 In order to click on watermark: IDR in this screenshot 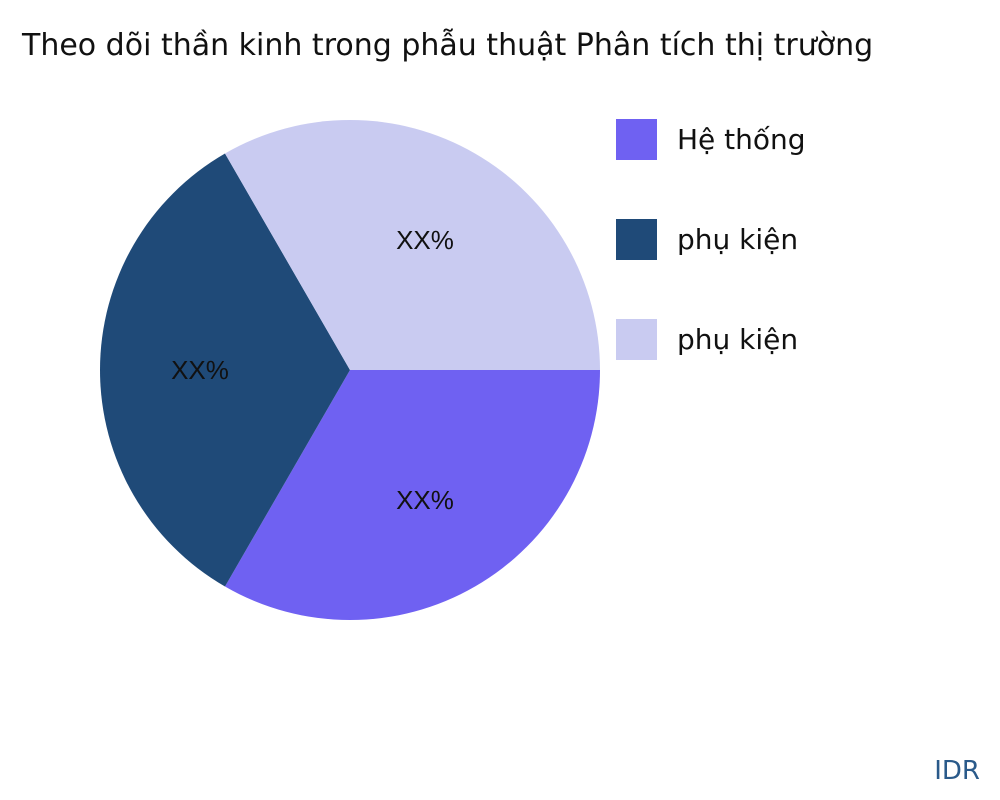, I will do `click(957, 771)`.